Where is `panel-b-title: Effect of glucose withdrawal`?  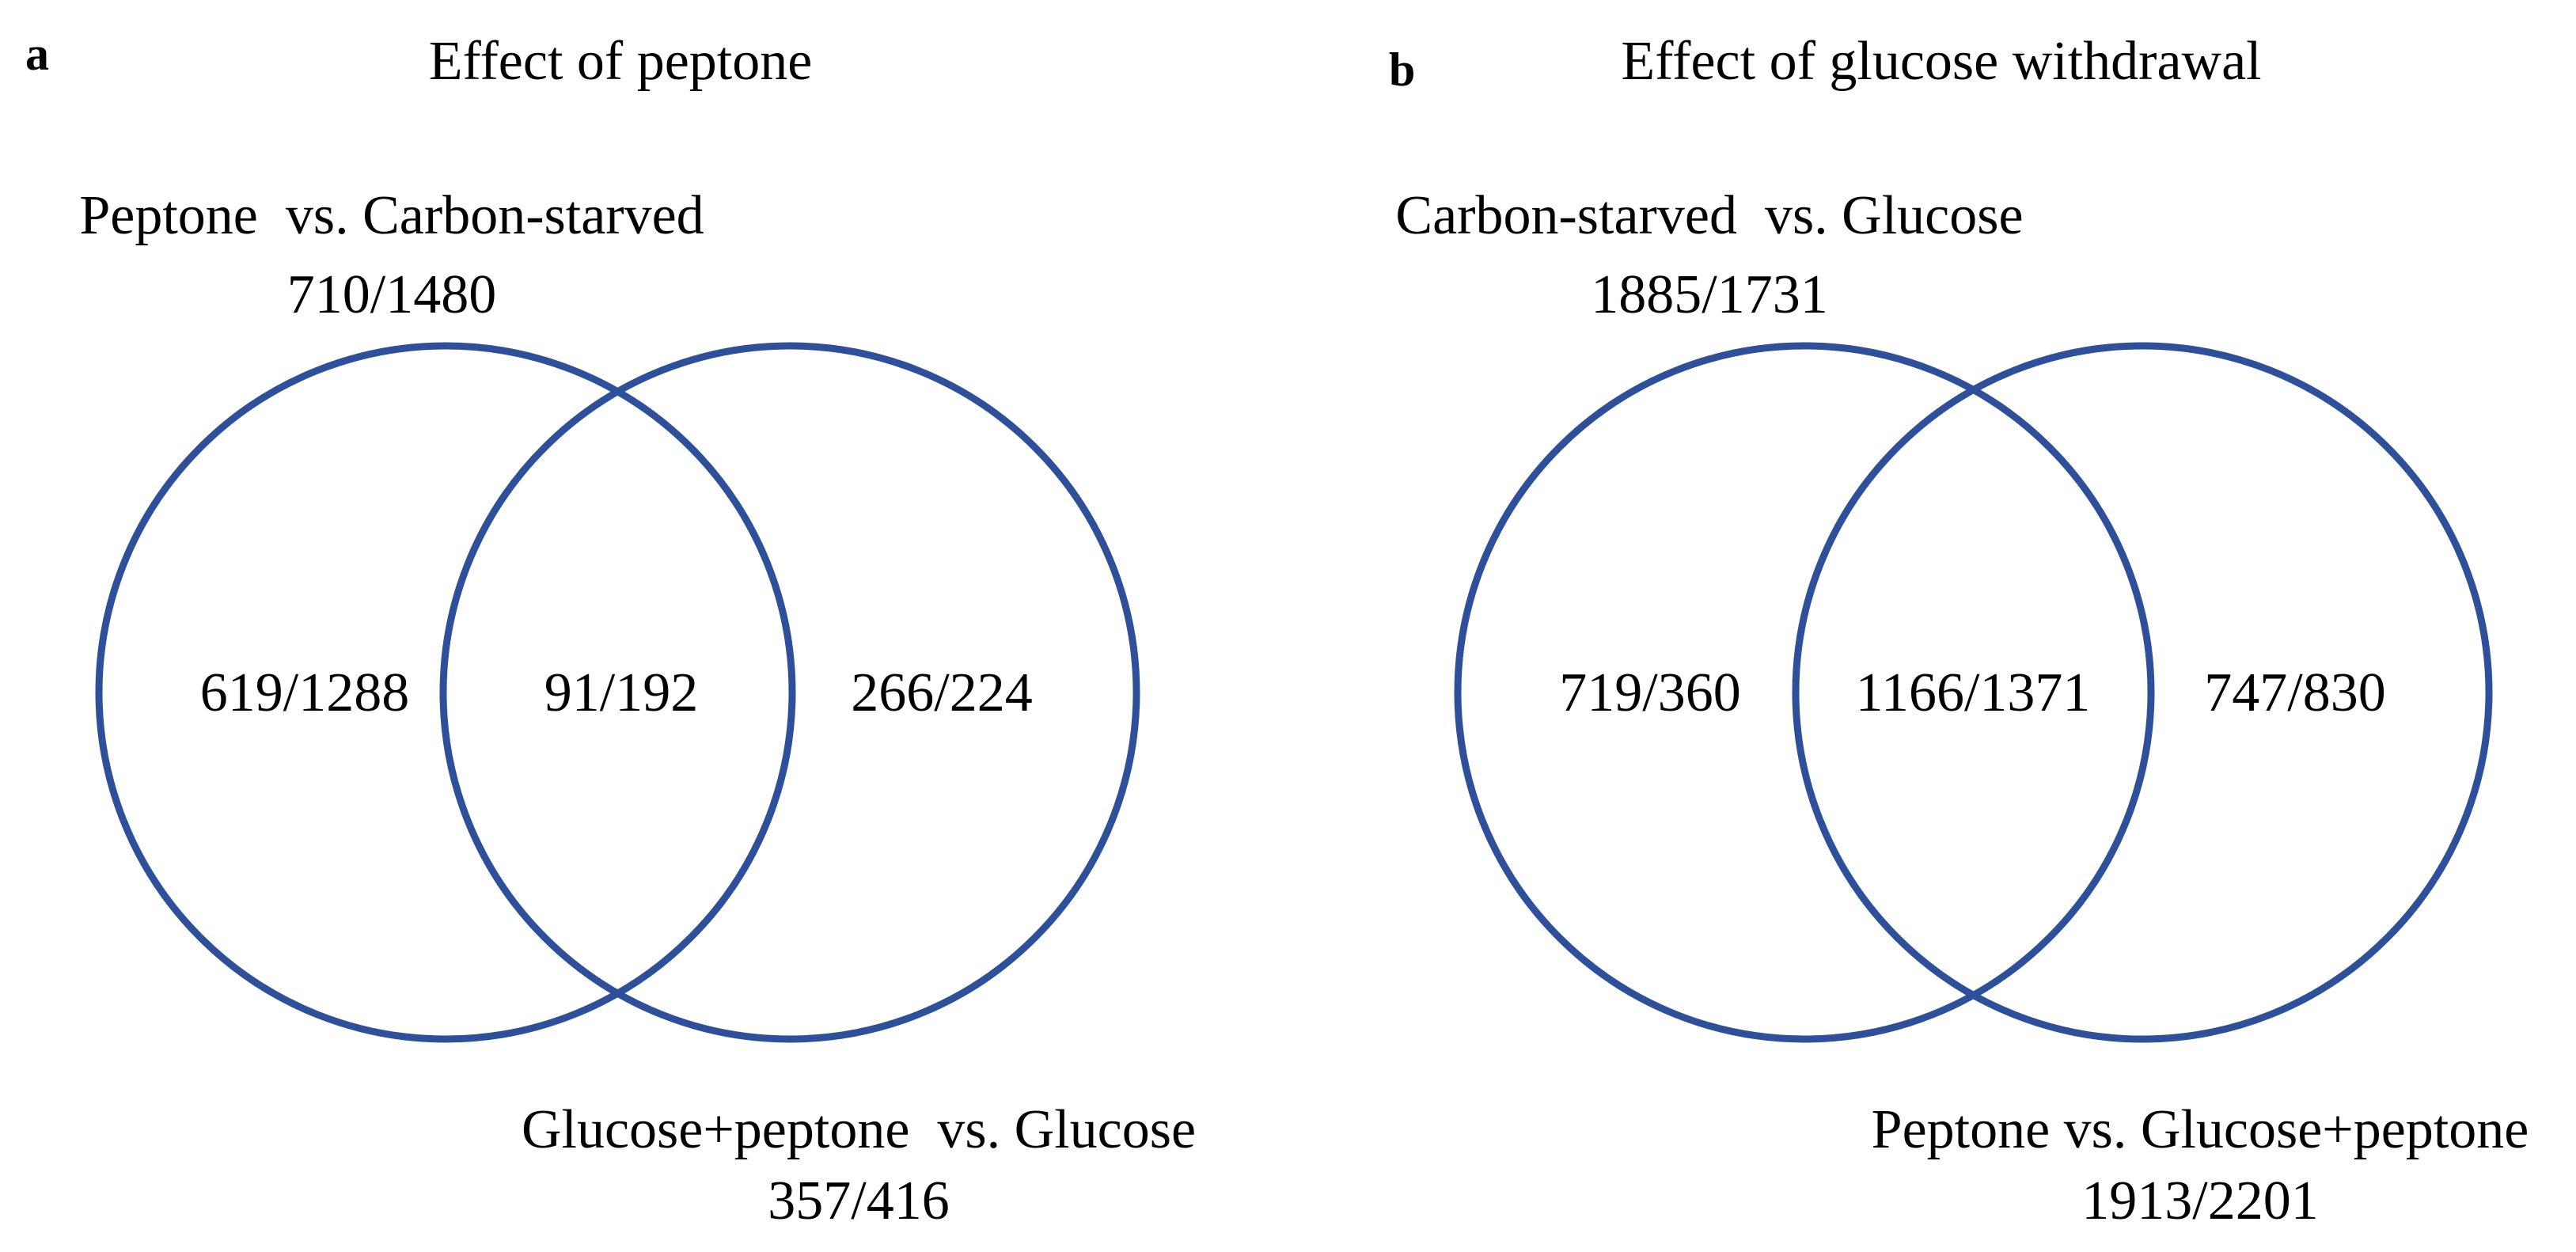 panel-b-title: Effect of glucose withdrawal is located at coordinates (1941, 61).